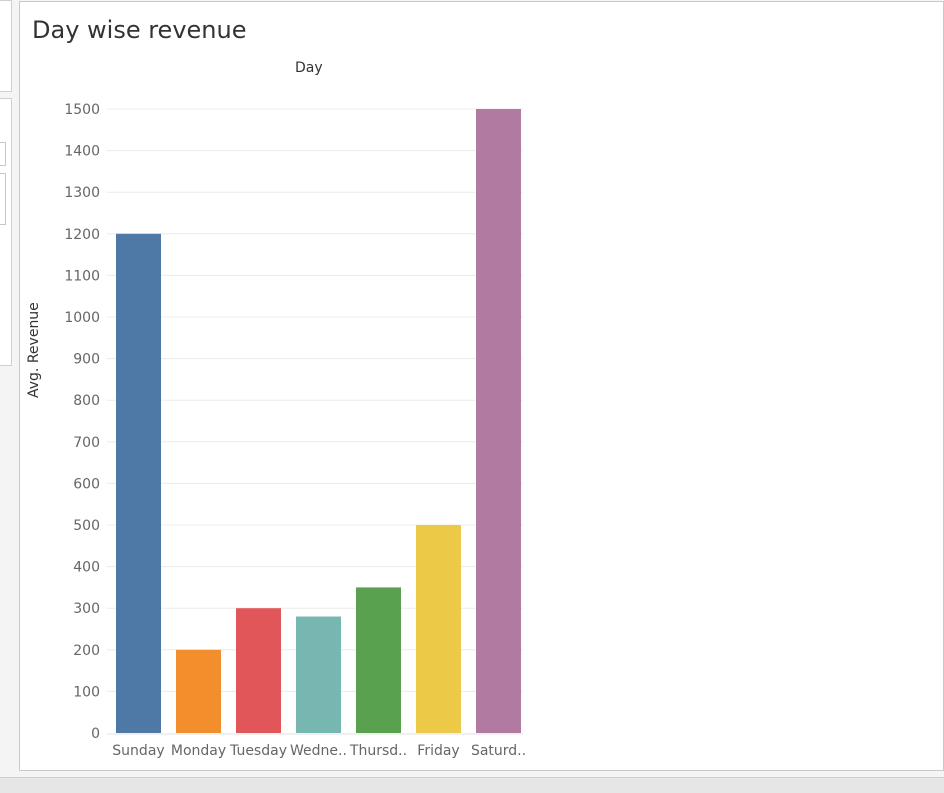 This screenshot has height=793, width=944. Describe the element at coordinates (138, 483) in the screenshot. I see `bar-sunday` at that location.